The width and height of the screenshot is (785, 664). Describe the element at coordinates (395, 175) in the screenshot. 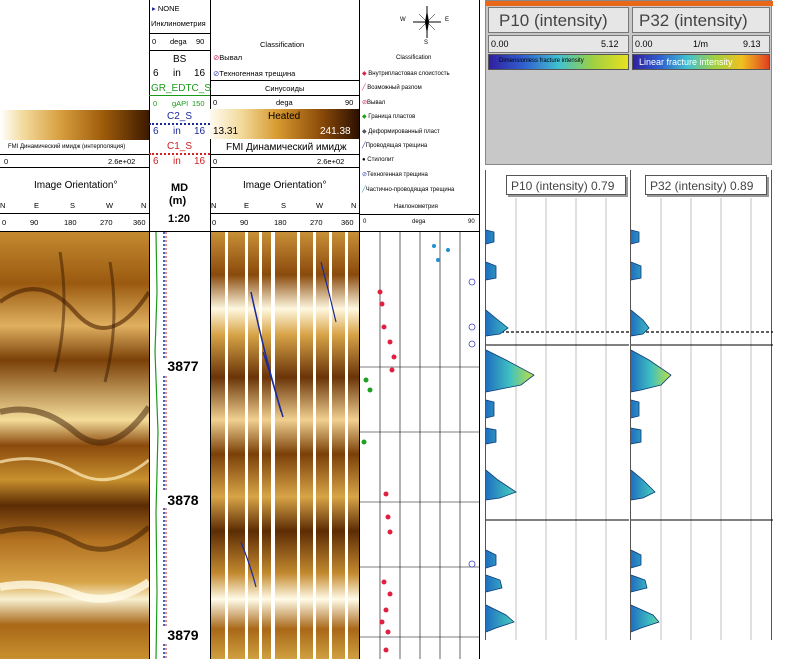

I see `leg-induced: ⊘Техногенная трещина` at that location.